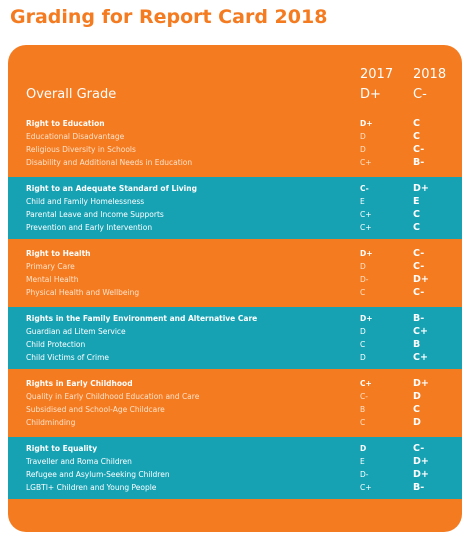  Describe the element at coordinates (76, 331) in the screenshot. I see `row-label: Guardian ad Litem Service` at that location.